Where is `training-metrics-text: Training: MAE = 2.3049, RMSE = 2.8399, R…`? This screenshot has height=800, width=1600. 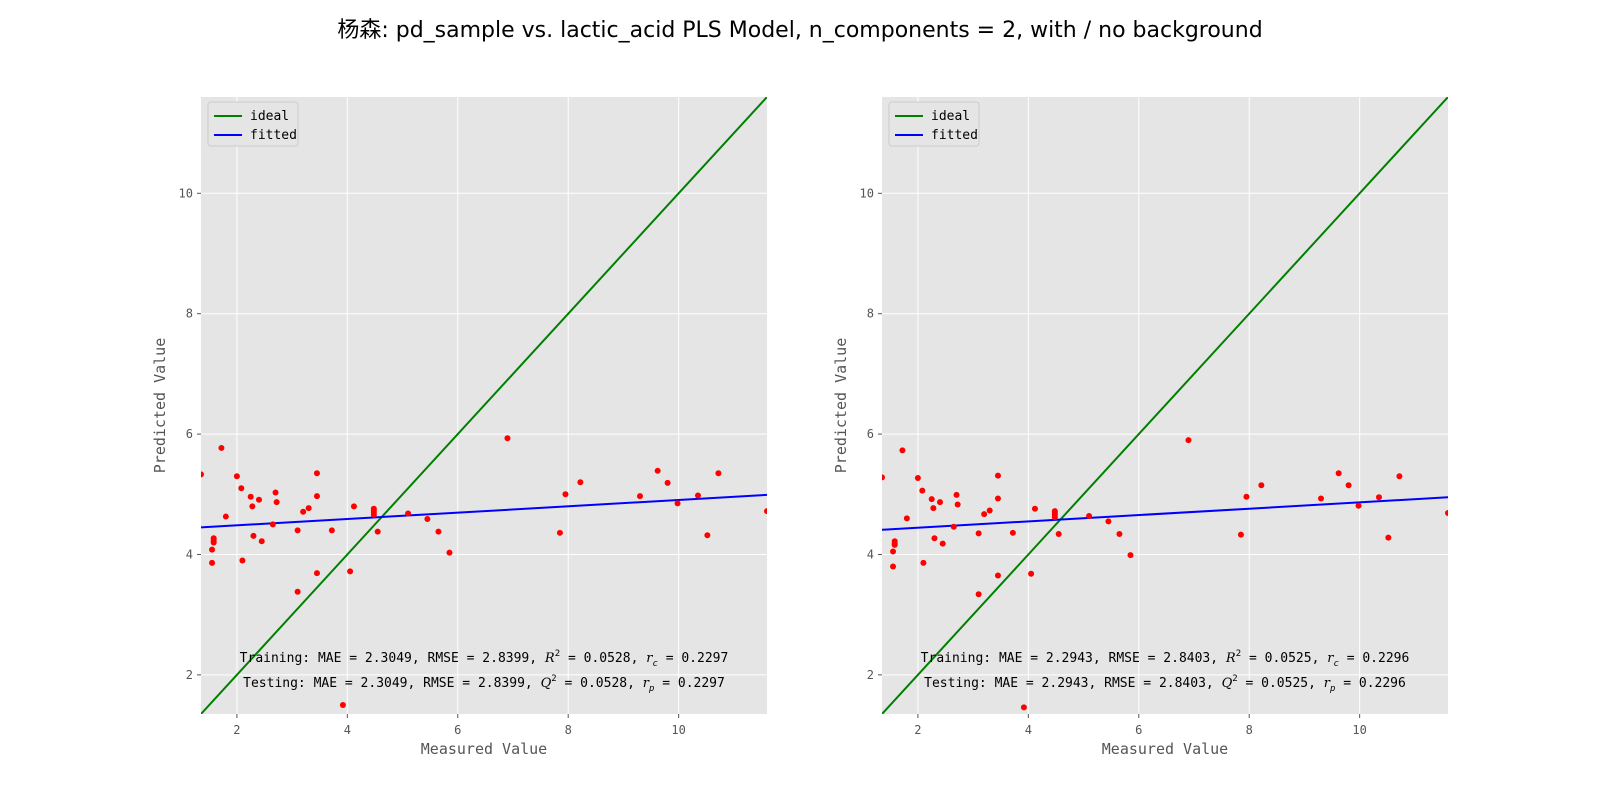 training-metrics-text: Training: MAE = 2.3049, RMSE = 2.8399, R… is located at coordinates (484, 659).